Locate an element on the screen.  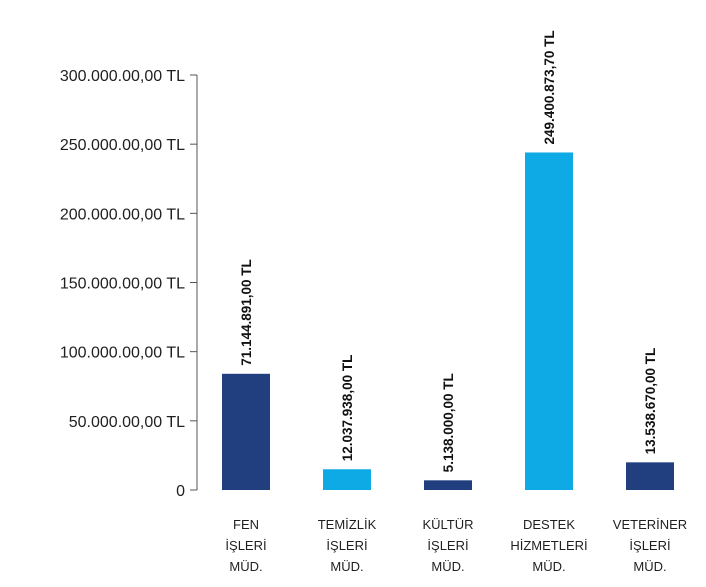
x-tick-label: DESTEK HİZMETLERİ MÜD. is located at coordinates (548, 545).